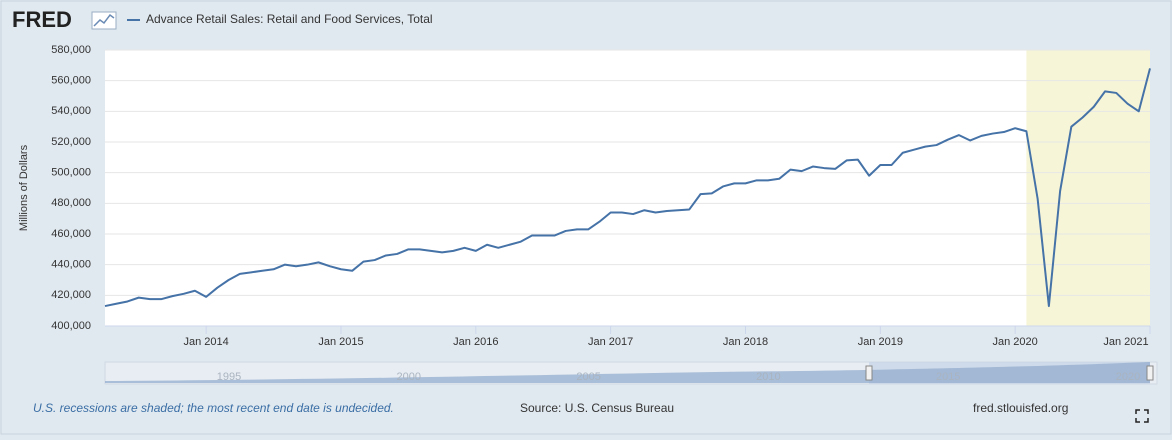 This screenshot has width=1172, height=440. Describe the element at coordinates (71, 265) in the screenshot. I see `y-tick-label: 440,000` at that location.